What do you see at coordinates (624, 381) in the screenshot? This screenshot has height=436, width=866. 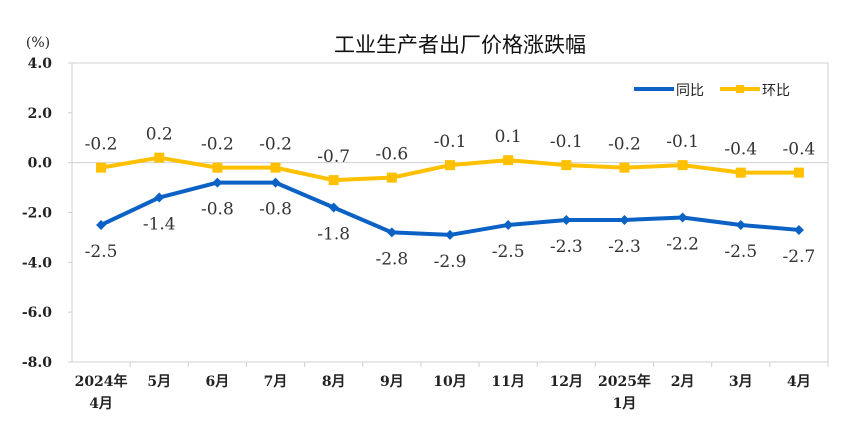 I see `x-tick-label: 2025年` at bounding box center [624, 381].